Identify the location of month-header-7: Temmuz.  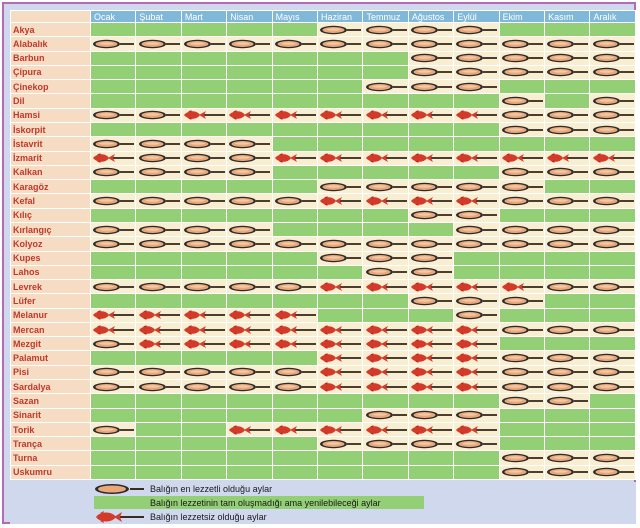
(385, 16).